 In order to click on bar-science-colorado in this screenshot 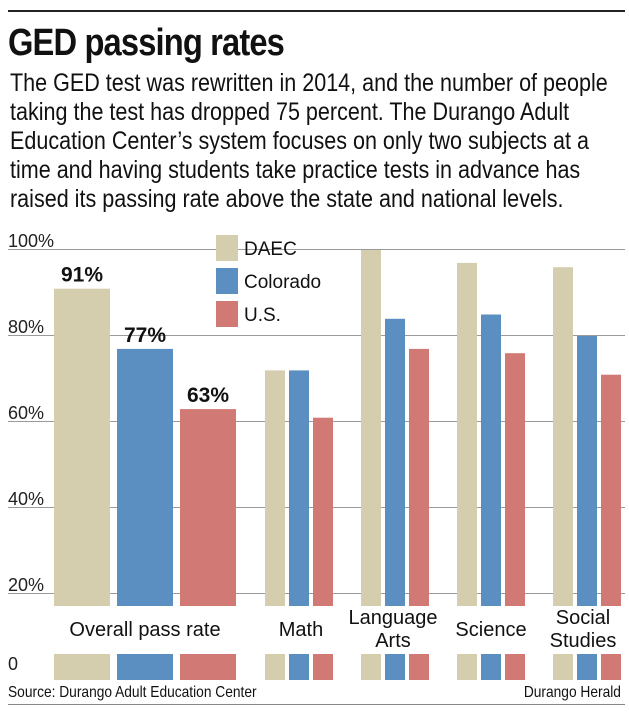, I will do `click(491, 497)`.